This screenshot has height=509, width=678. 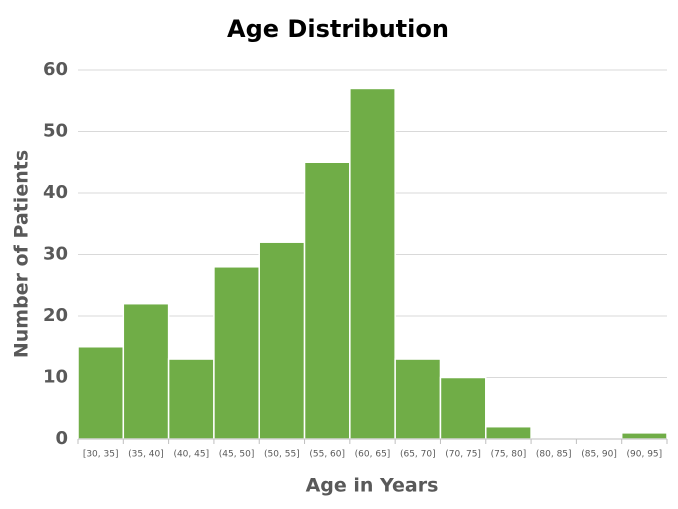 I want to click on x-tick-label: (85, 90], so click(x=599, y=455).